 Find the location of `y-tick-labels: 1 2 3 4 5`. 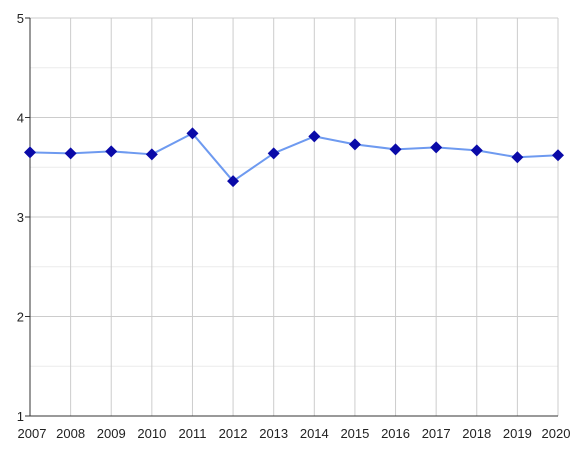

y-tick-labels: 1 2 3 4 5 is located at coordinates (20, 217).